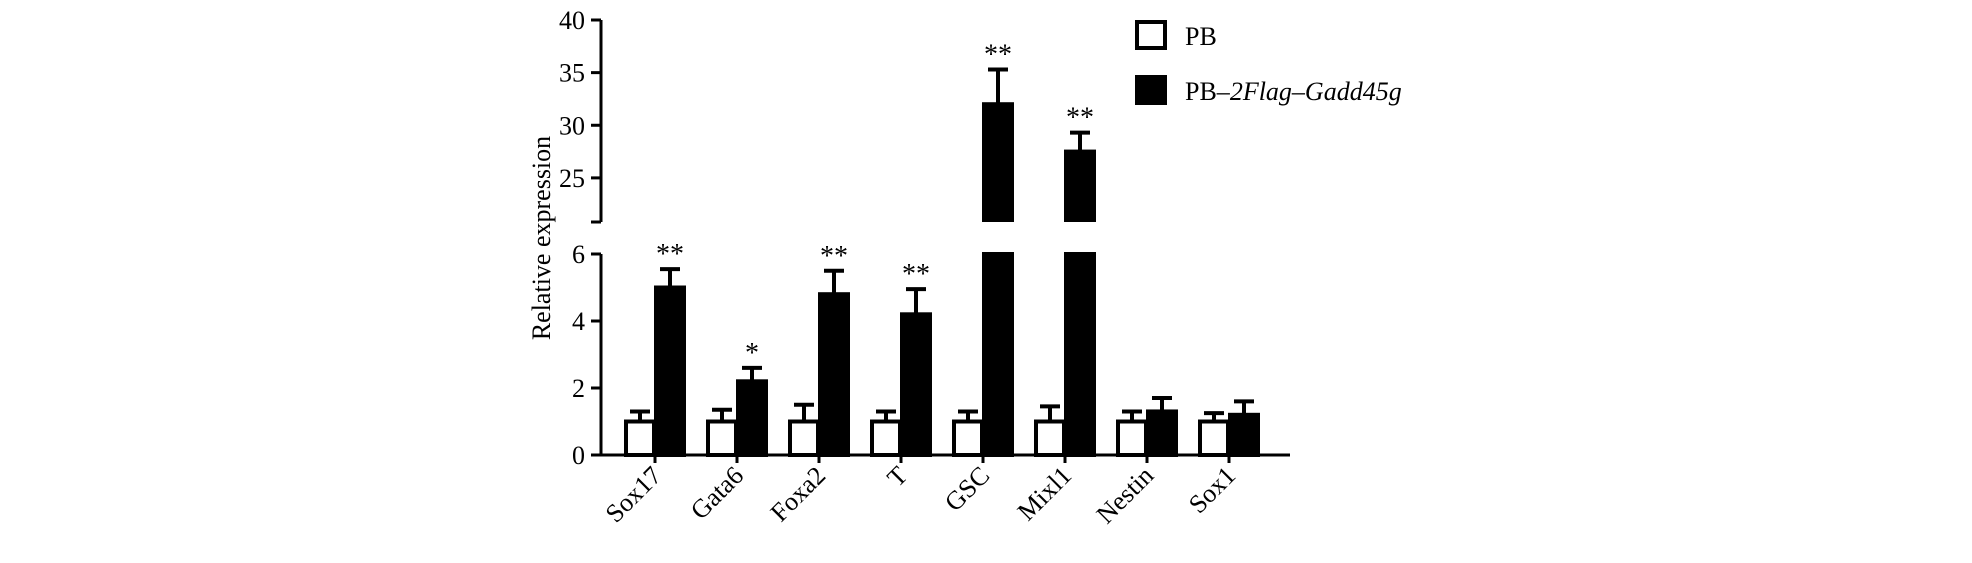  Describe the element at coordinates (541, 238) in the screenshot. I see `y-axis-label: Relative expression` at that location.